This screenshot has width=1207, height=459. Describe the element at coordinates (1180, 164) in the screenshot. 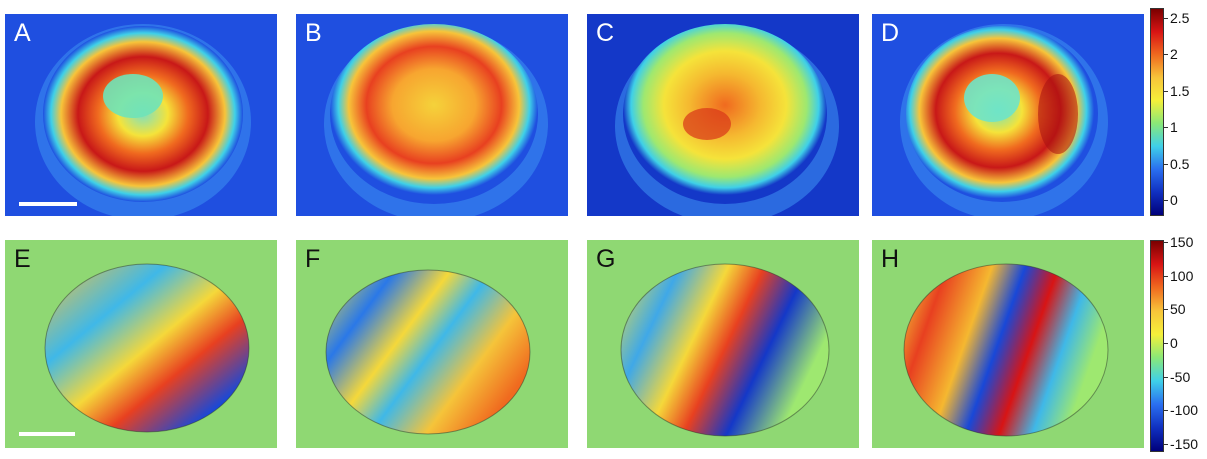

I see `colorbar-height-tick-label: 0.5` at that location.